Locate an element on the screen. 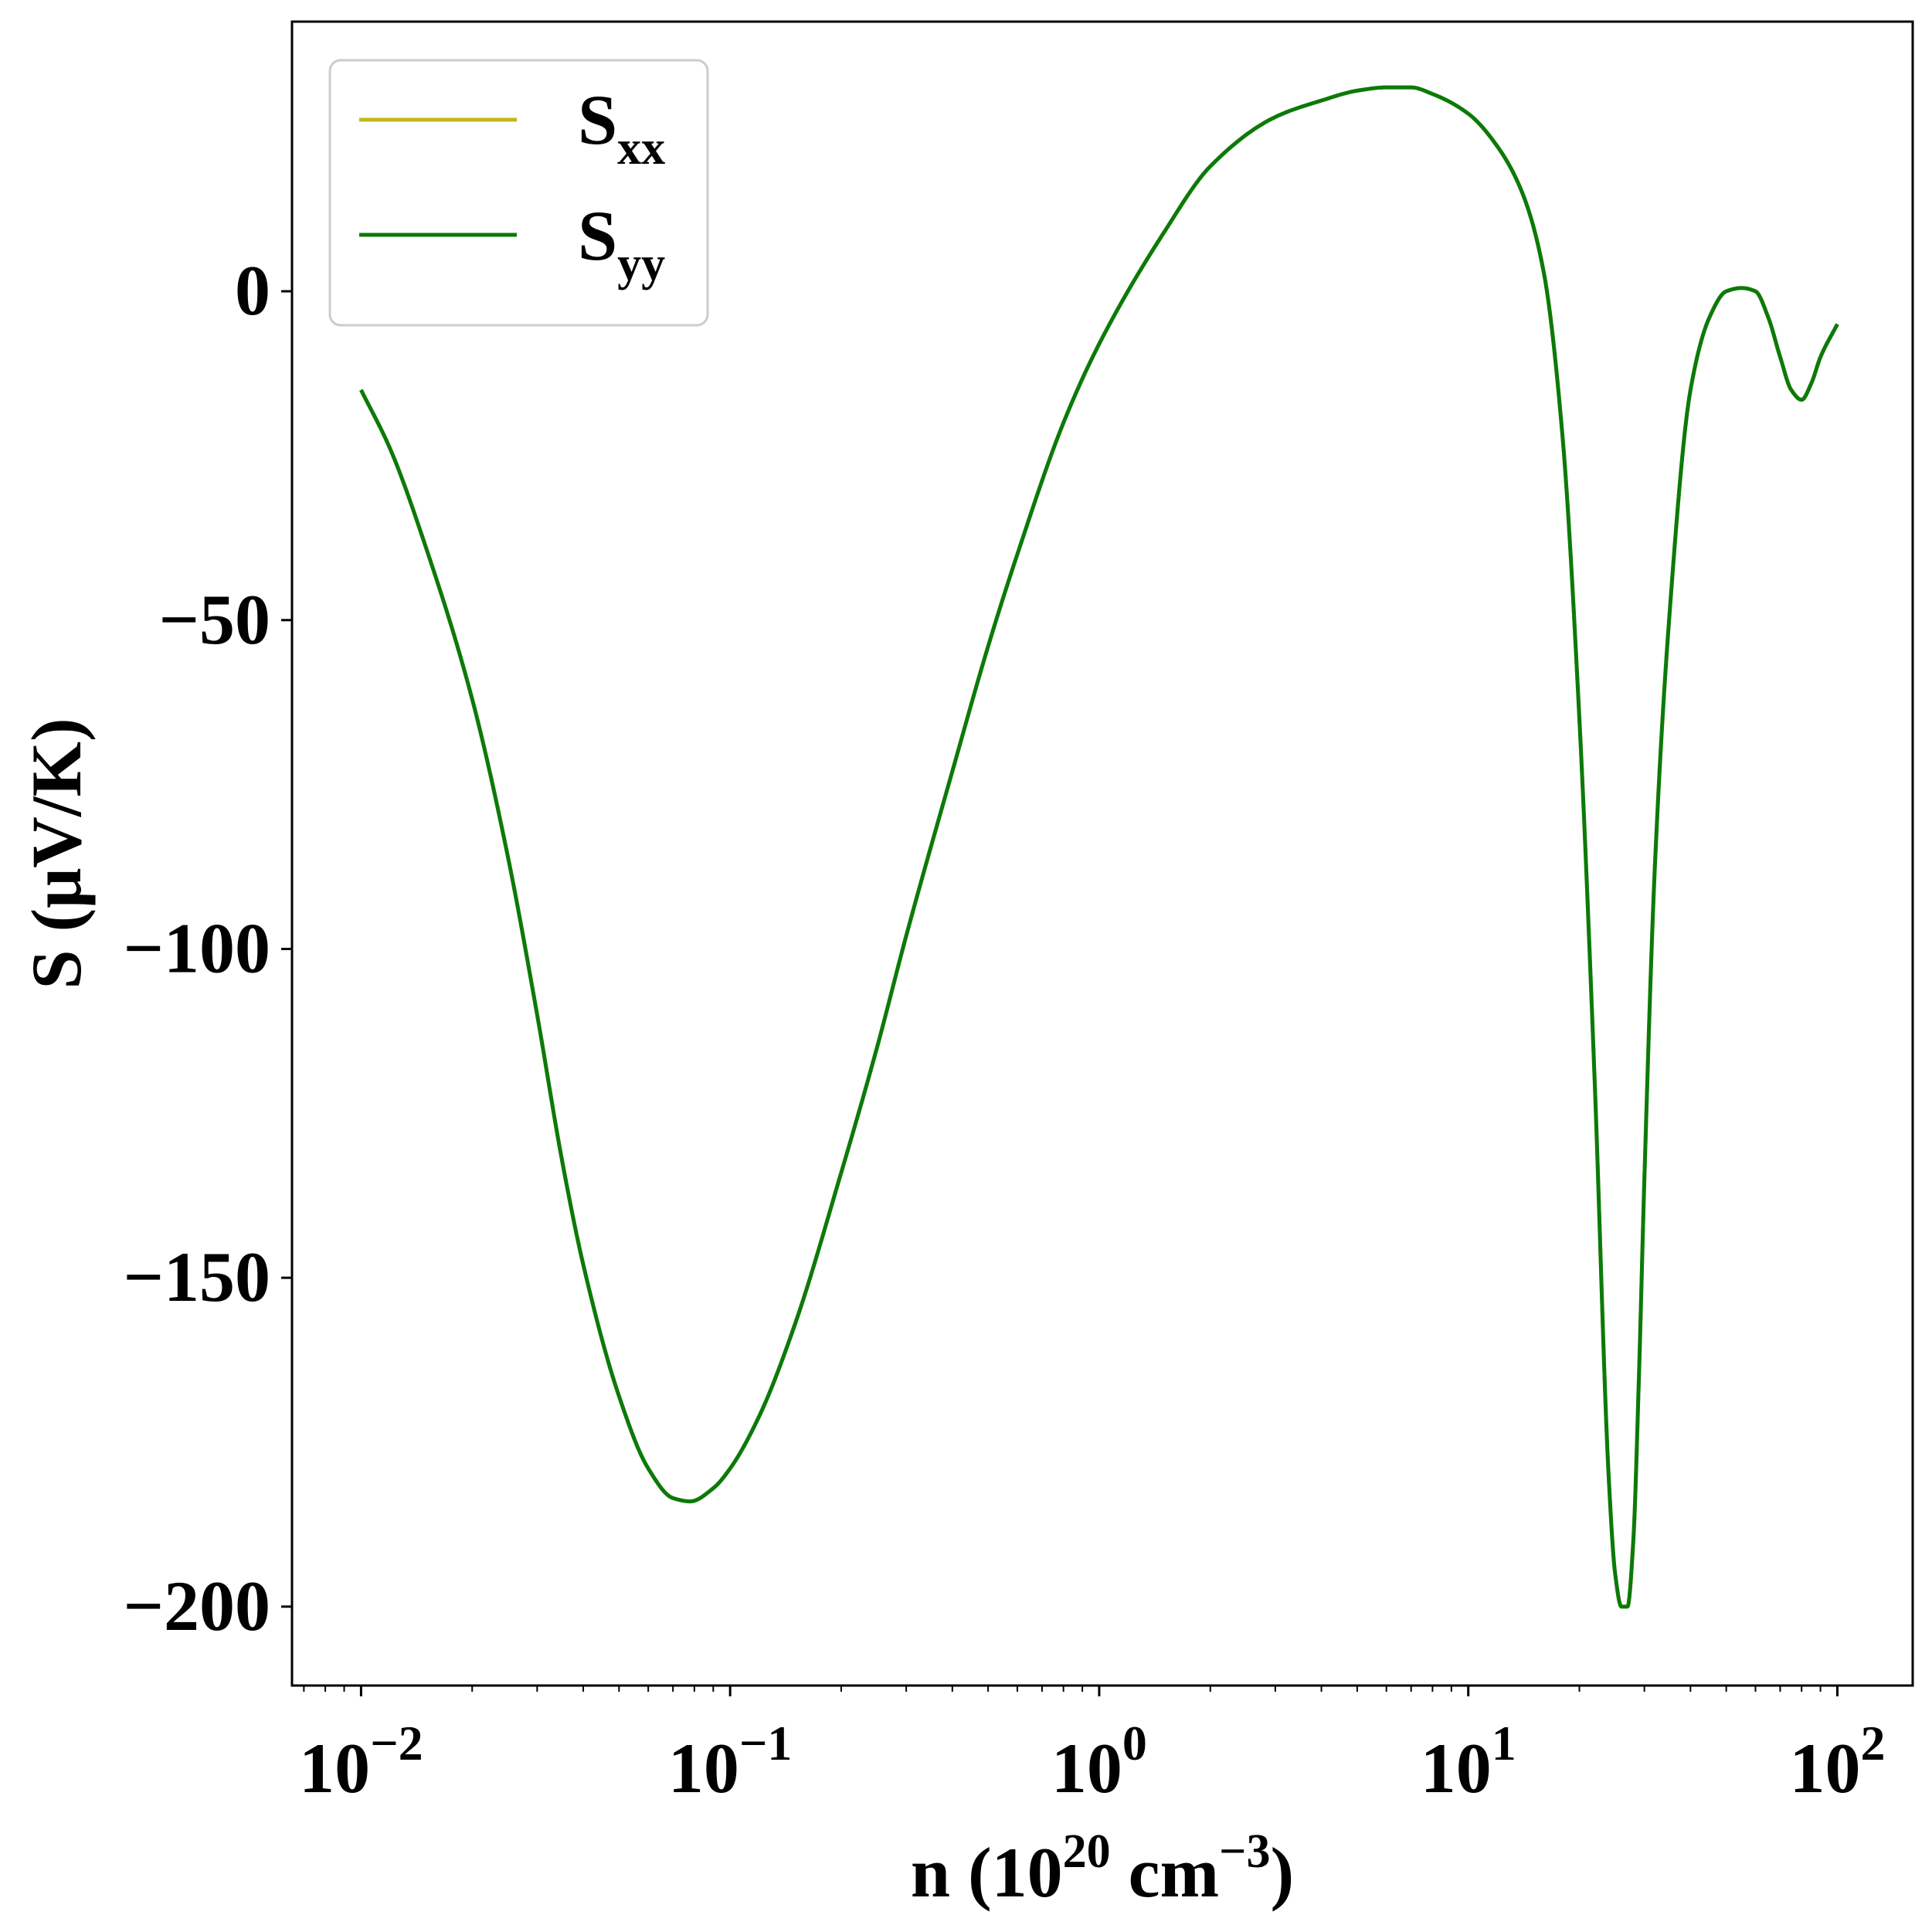  x-axis-ticks: 10⁻² 10⁻¹ 10⁰ 10¹ 10² is located at coordinates (1092, 1747).